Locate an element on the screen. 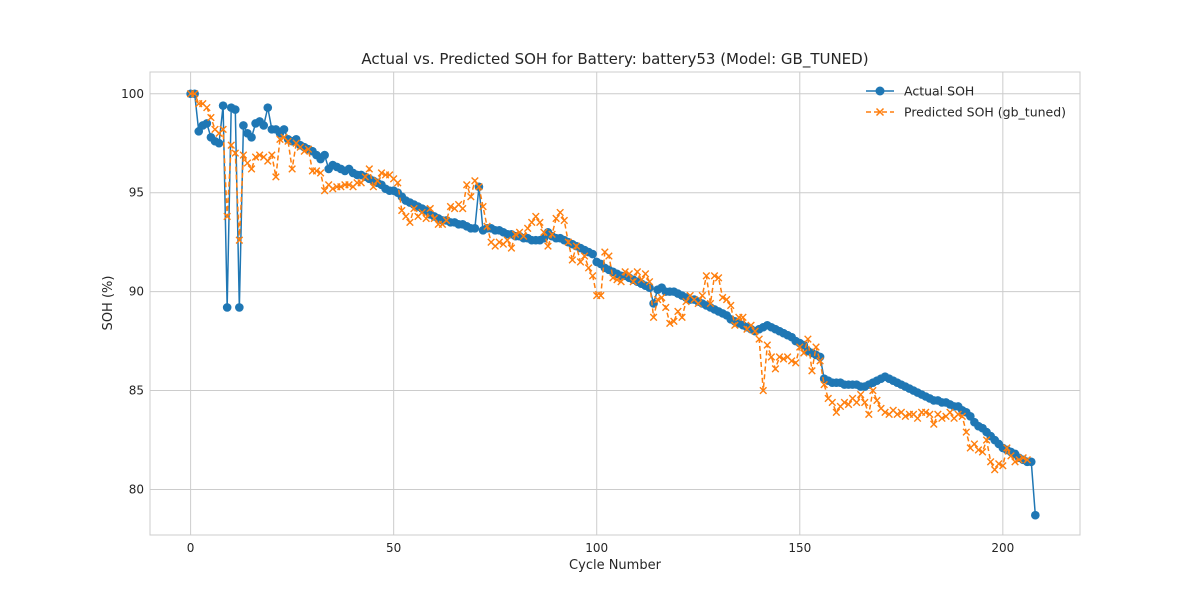 The height and width of the screenshot is (600, 1200). y-tick-label: 95 is located at coordinates (136, 193).